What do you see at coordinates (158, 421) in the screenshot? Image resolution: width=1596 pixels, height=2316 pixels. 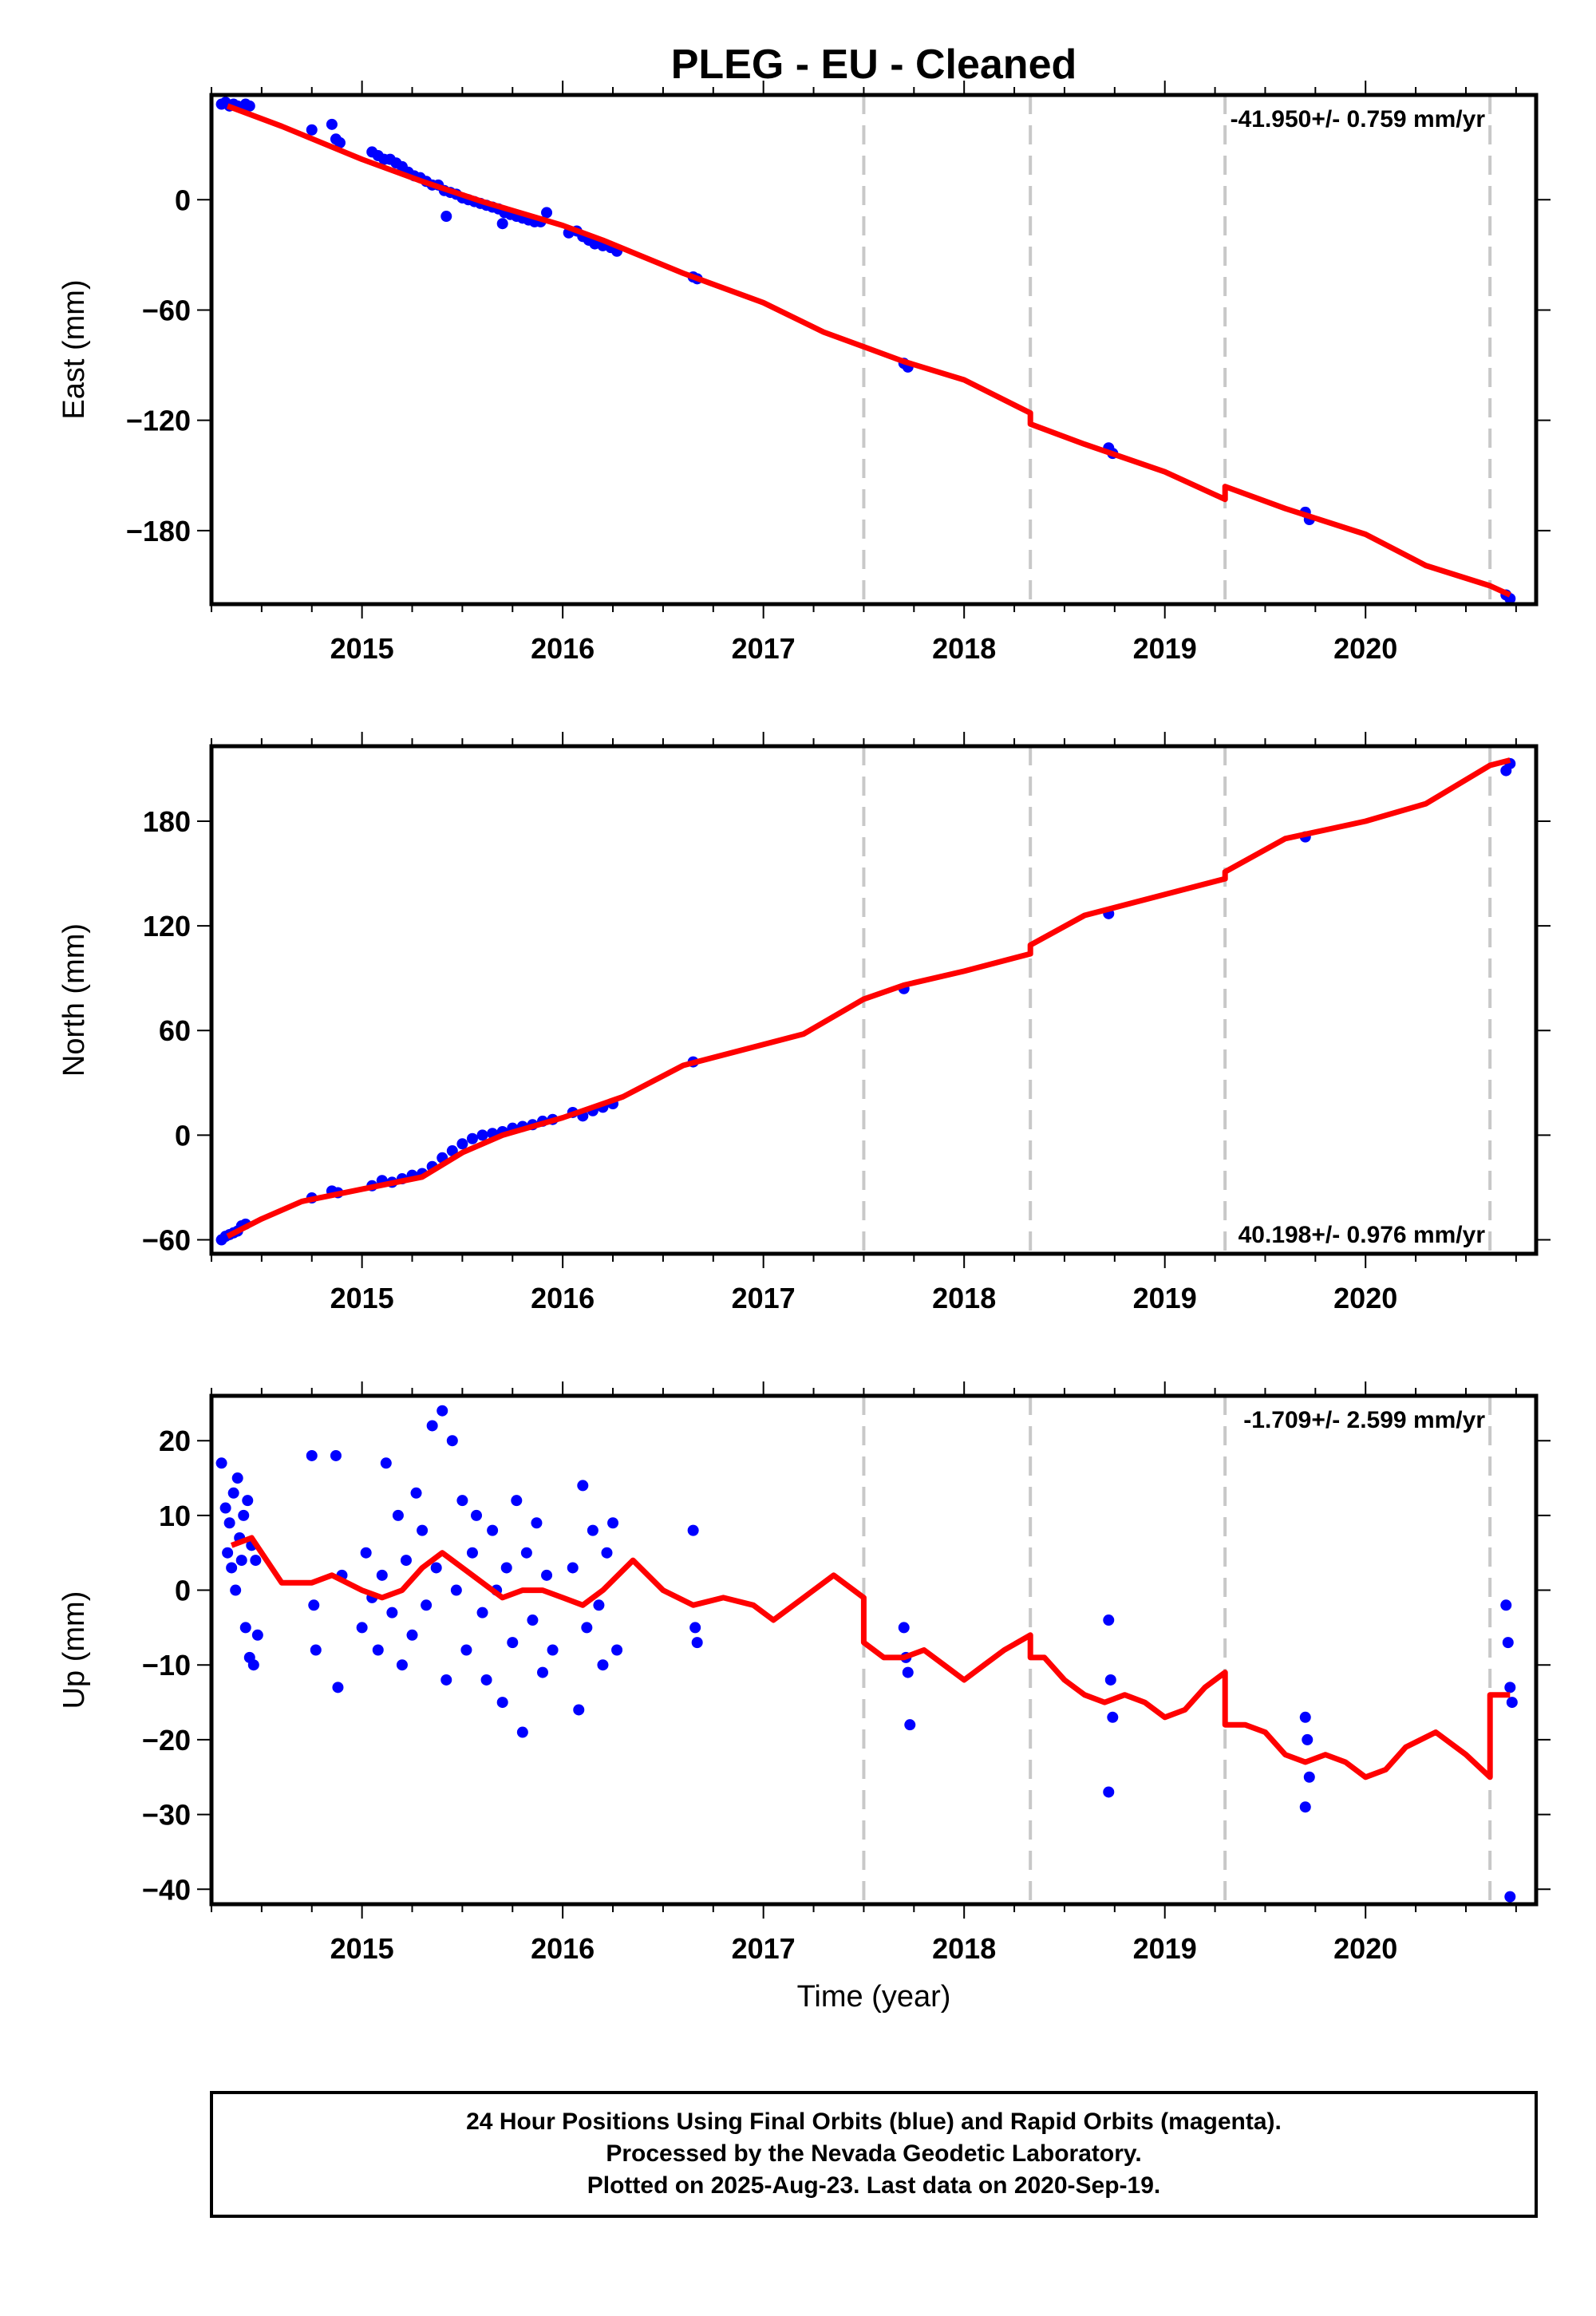 I see `east-y-tick-label: −120` at bounding box center [158, 421].